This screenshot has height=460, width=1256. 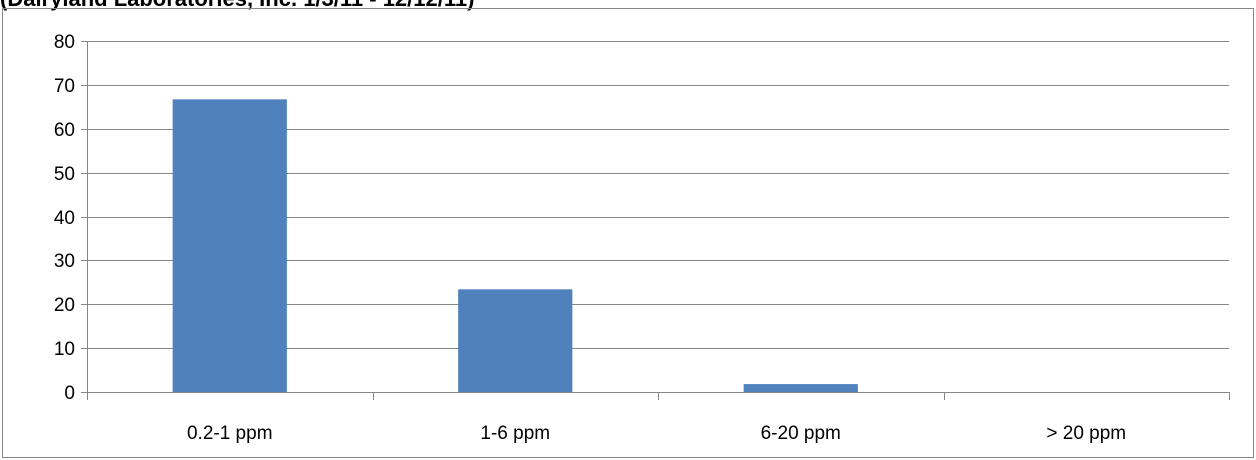 What do you see at coordinates (64, 174) in the screenshot?
I see `y-tick-label: 50` at bounding box center [64, 174].